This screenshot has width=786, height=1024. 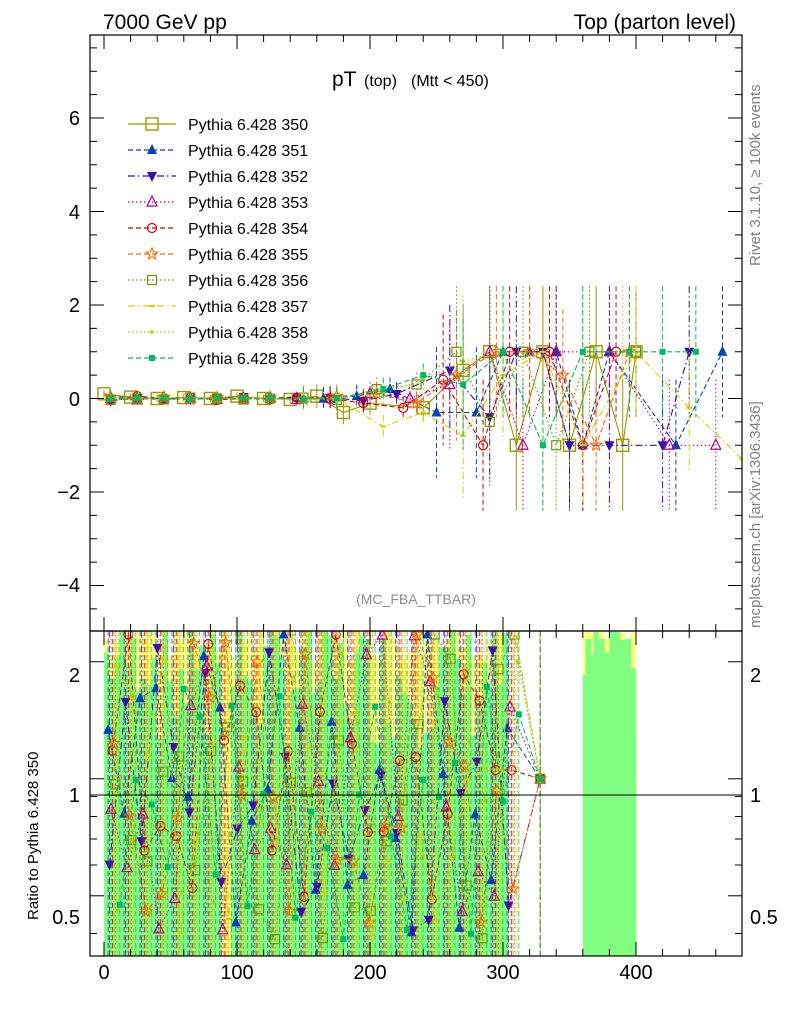 I want to click on xtick-label: 100, so click(x=236, y=973).